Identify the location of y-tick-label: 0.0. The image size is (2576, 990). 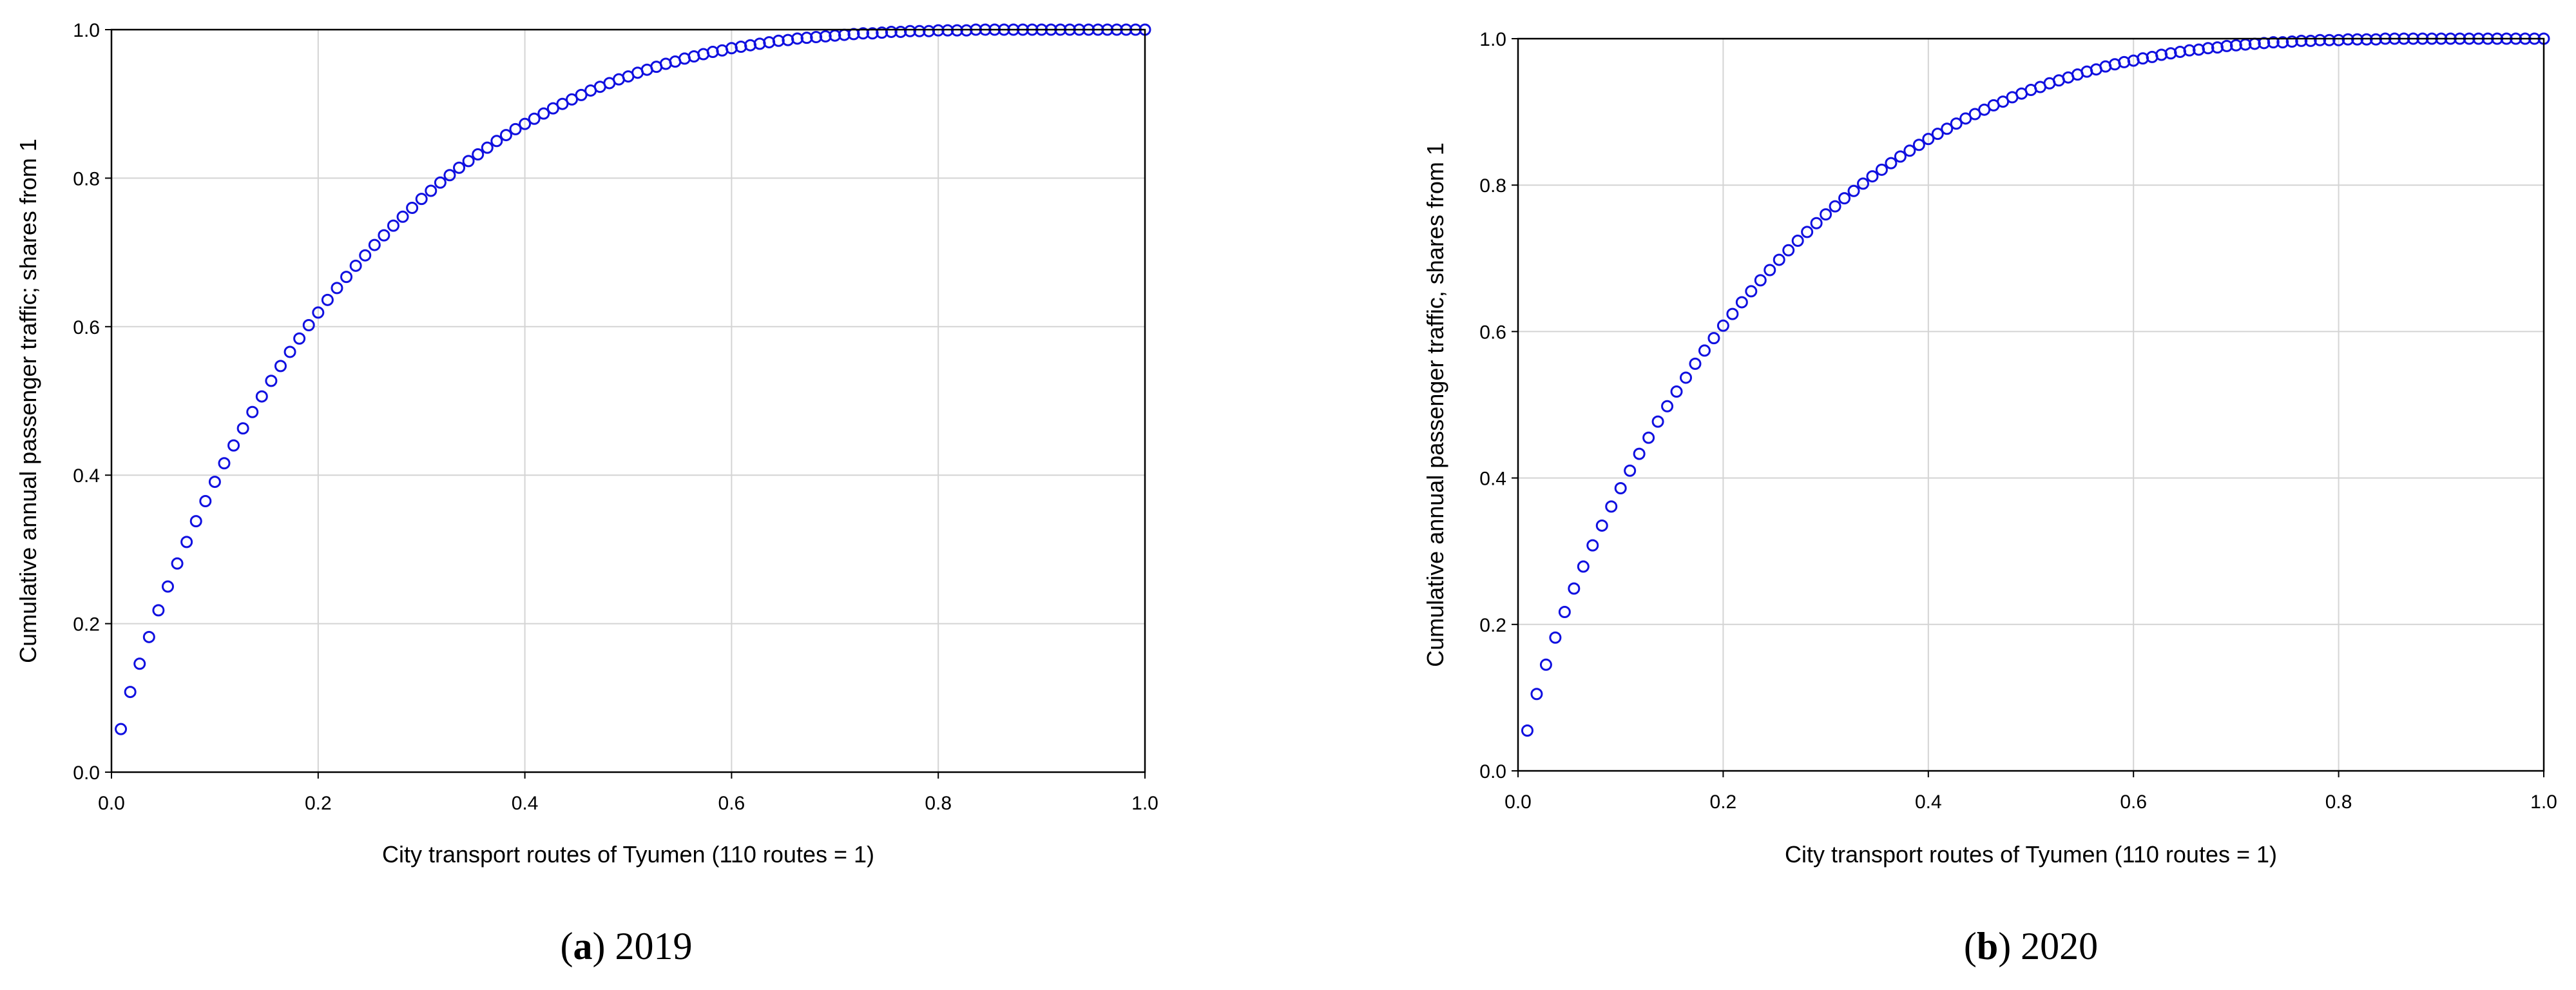
(87, 773).